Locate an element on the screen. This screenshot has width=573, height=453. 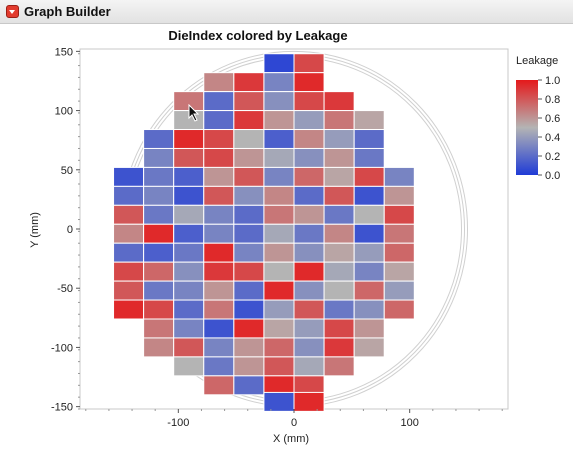
graph-builder-title-bar: Graph Builder is located at coordinates (286, 12).